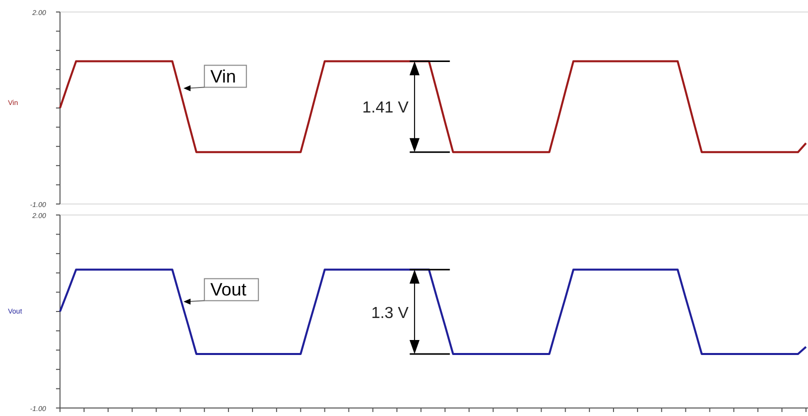 This screenshot has width=808, height=416. What do you see at coordinates (390, 313) in the screenshot?
I see `annotation: 1.3 V` at bounding box center [390, 313].